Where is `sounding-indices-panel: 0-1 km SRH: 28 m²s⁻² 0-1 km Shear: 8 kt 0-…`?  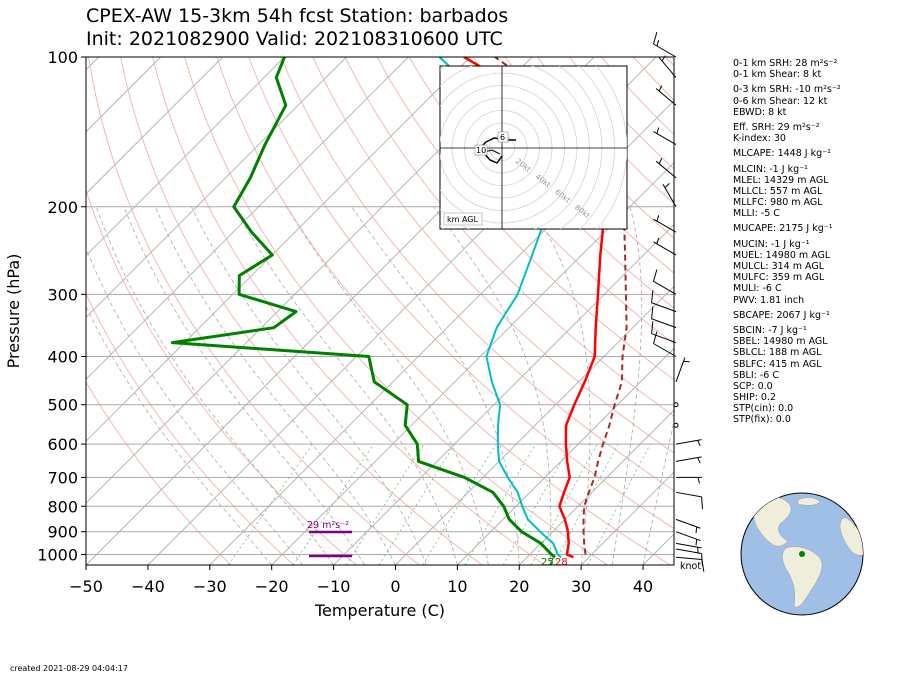
sounding-indices-panel: 0-1 km SRH: 28 m²s⁻² 0-1 km Shear: 8 kt 0-… is located at coordinates (787, 242).